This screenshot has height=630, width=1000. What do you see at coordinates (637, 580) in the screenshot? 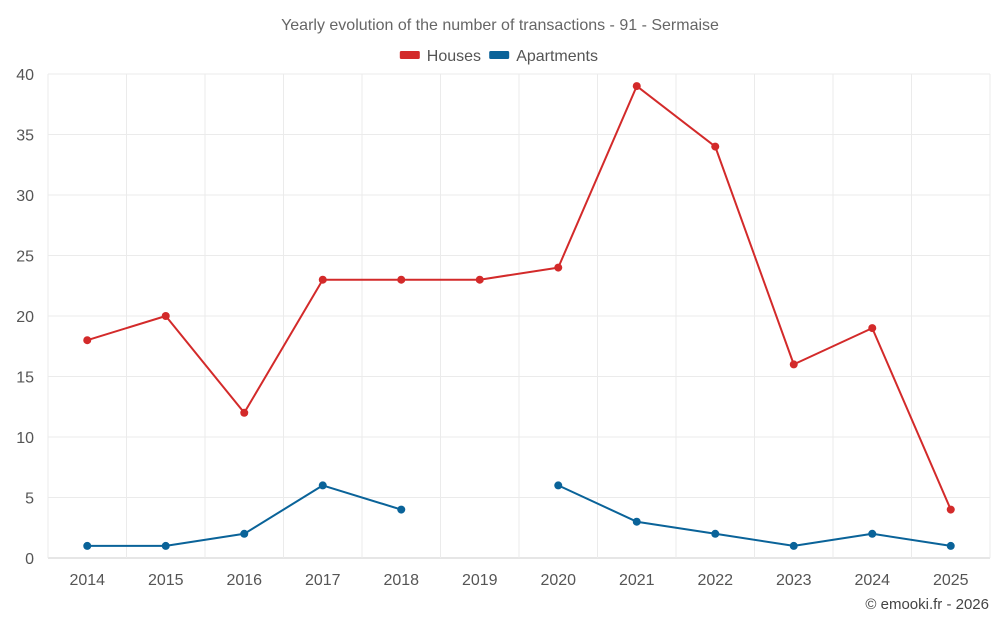
I see `x-tick-label: 2021` at bounding box center [637, 580].